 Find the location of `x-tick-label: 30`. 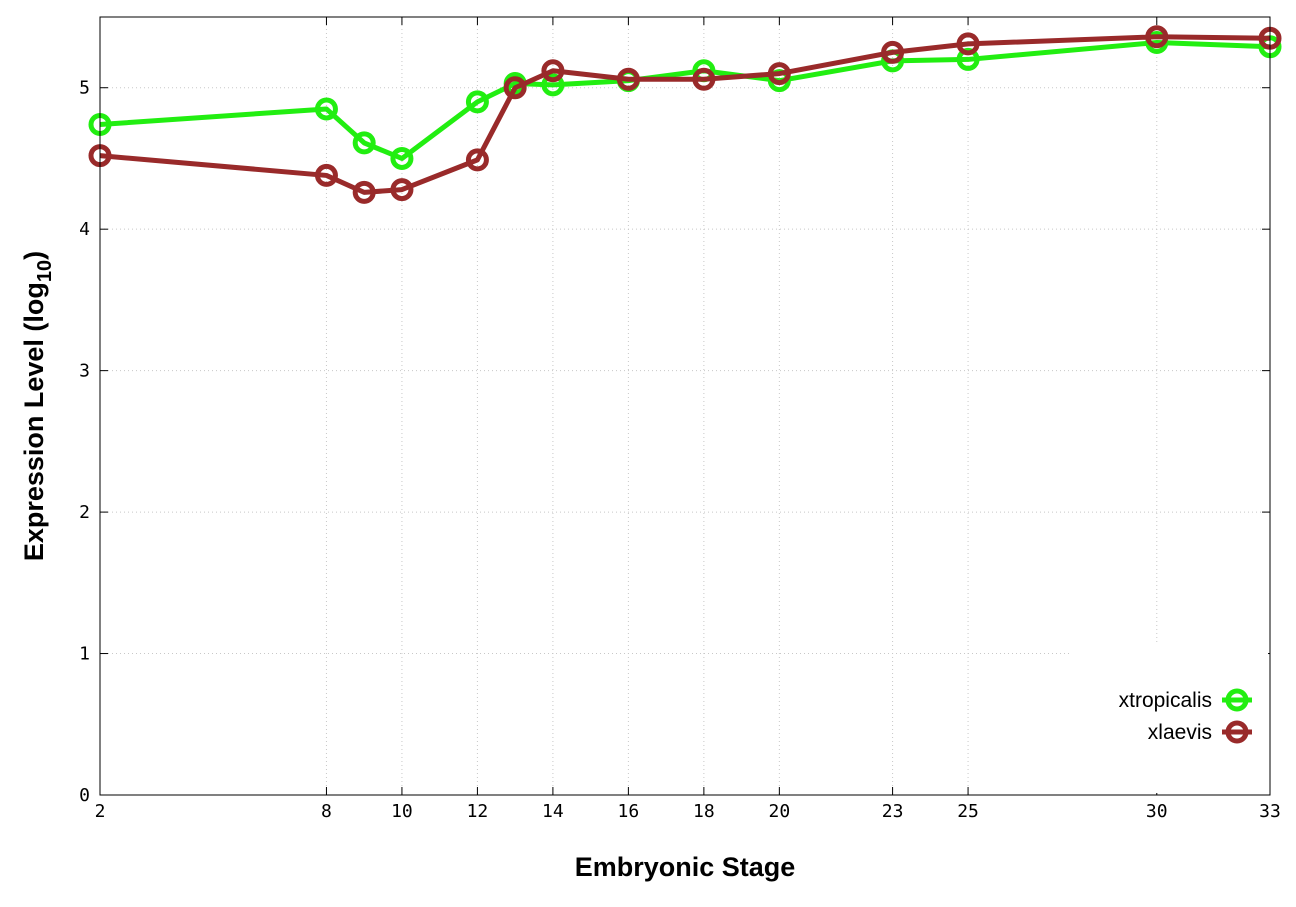

x-tick-label: 30 is located at coordinates (1157, 811).